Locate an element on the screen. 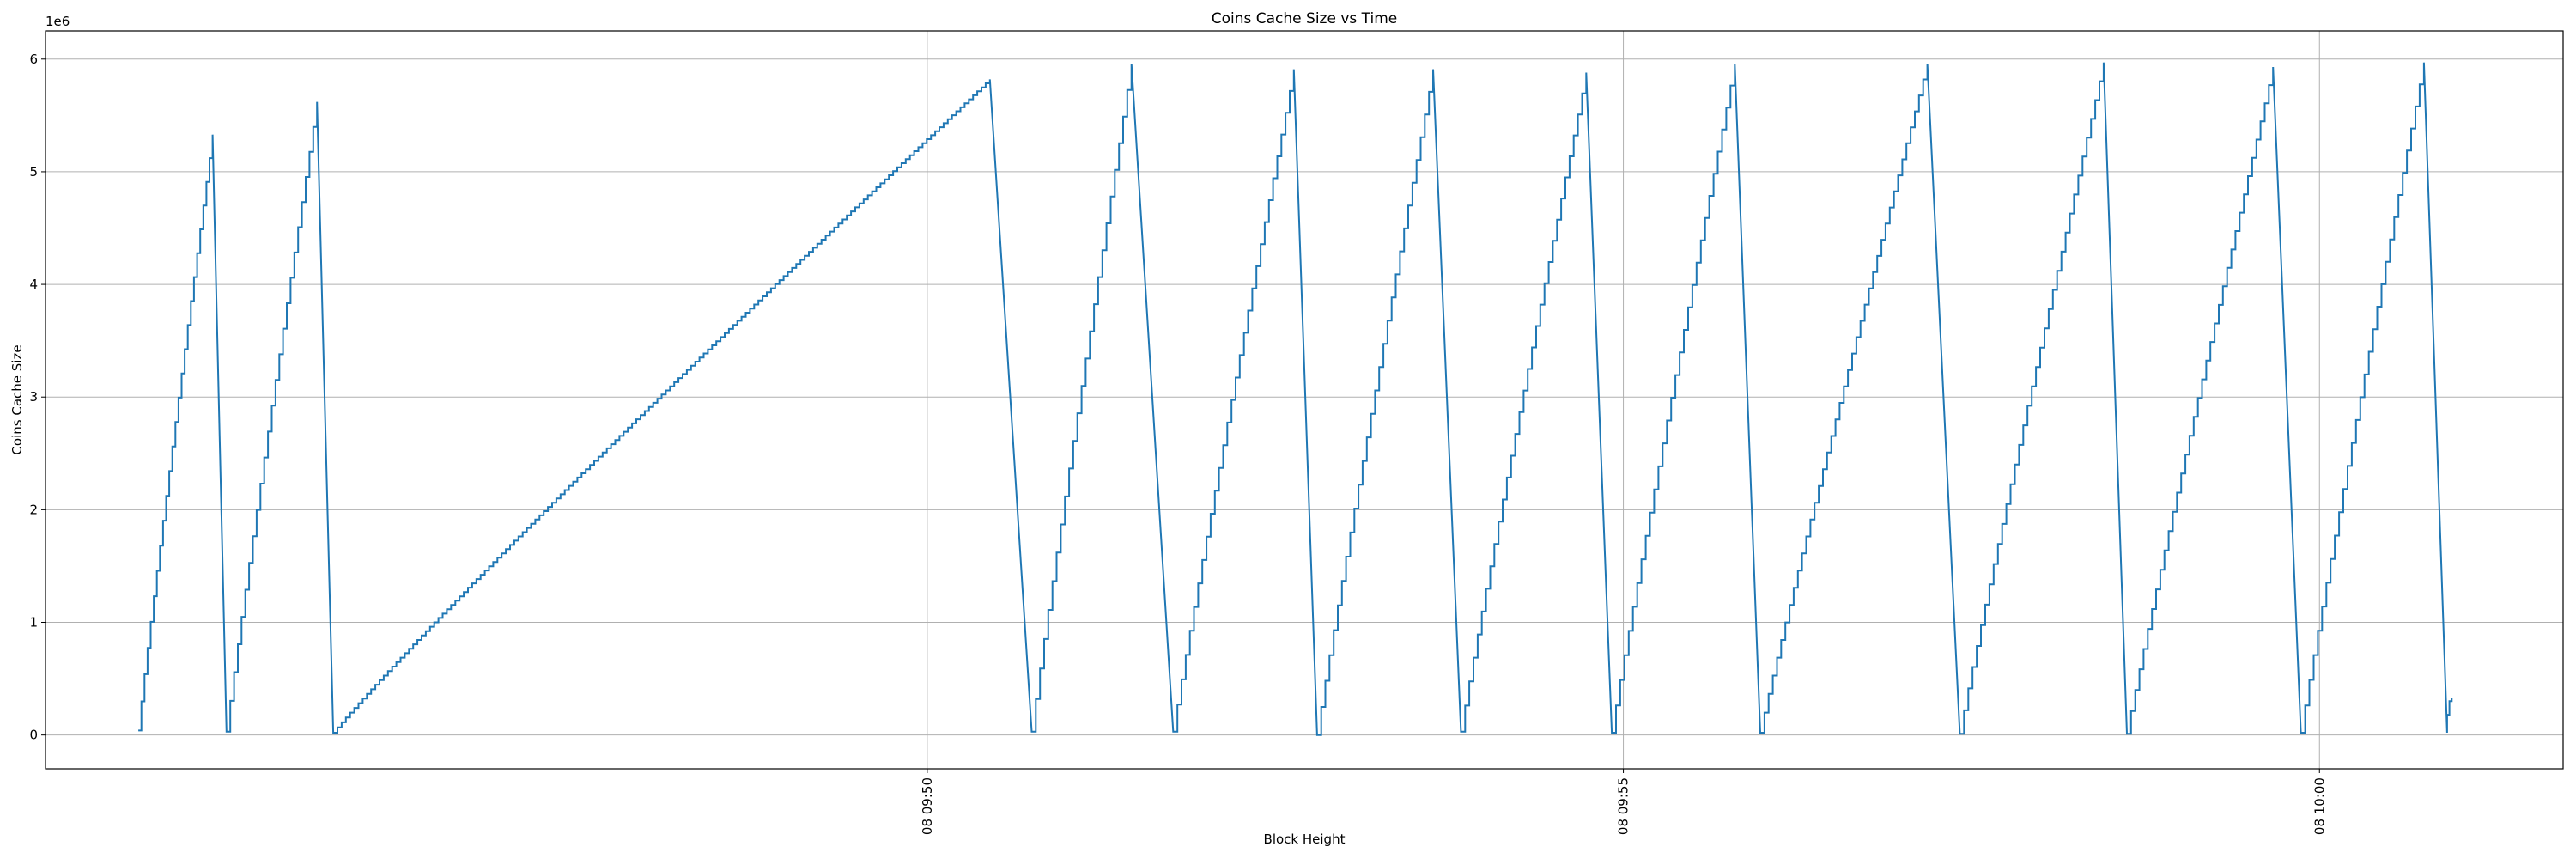 Image resolution: width=2576 pixels, height=859 pixels. y-tick-label: 6 is located at coordinates (33, 59).